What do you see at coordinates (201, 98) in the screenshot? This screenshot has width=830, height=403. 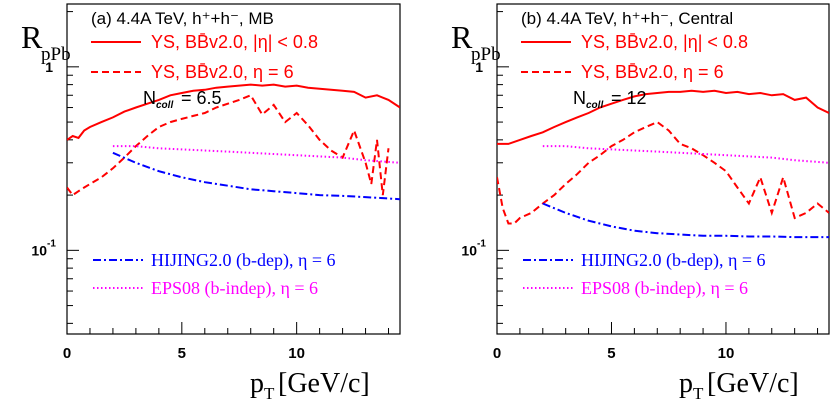 I see `ncoll-value: = 6.5` at bounding box center [201, 98].